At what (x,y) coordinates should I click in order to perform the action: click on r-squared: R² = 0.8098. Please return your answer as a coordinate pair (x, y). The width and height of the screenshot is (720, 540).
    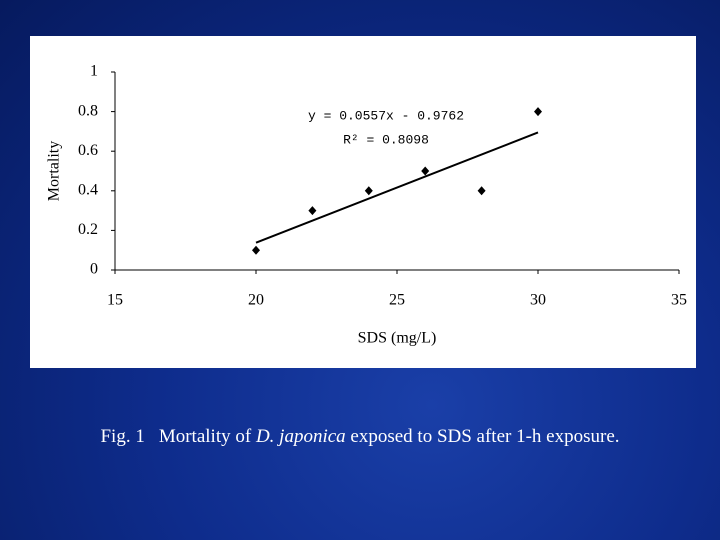
    Looking at the image, I should click on (386, 139).